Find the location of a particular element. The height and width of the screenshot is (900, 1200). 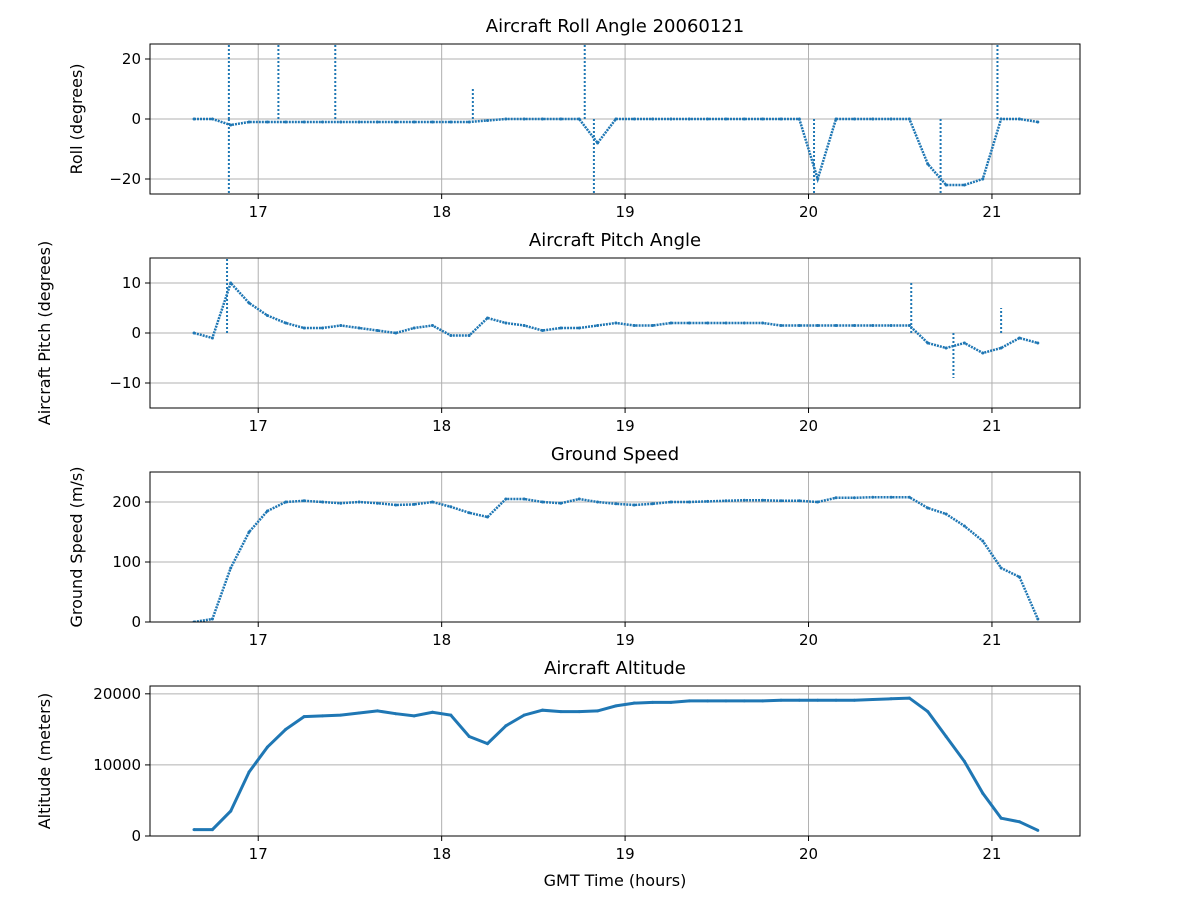

series-line is located at coordinates (616, 764).